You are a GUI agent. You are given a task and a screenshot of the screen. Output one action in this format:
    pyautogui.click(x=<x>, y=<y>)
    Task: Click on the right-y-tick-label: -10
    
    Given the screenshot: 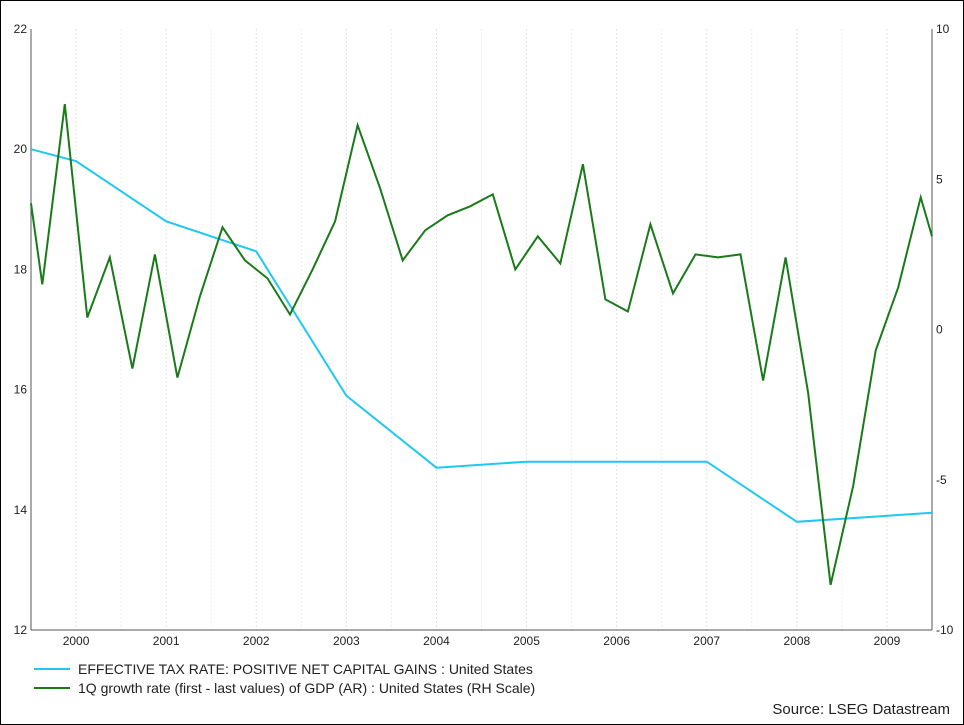 What is the action you would take?
    pyautogui.click(x=945, y=630)
    